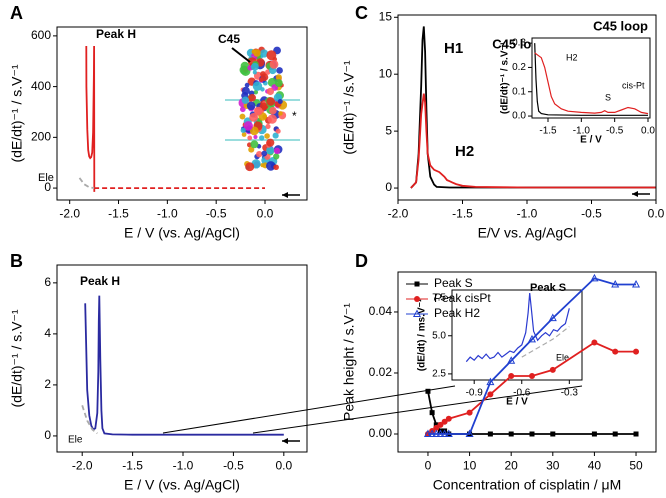  I want to click on scan-arrow-head, so click(285, 195).